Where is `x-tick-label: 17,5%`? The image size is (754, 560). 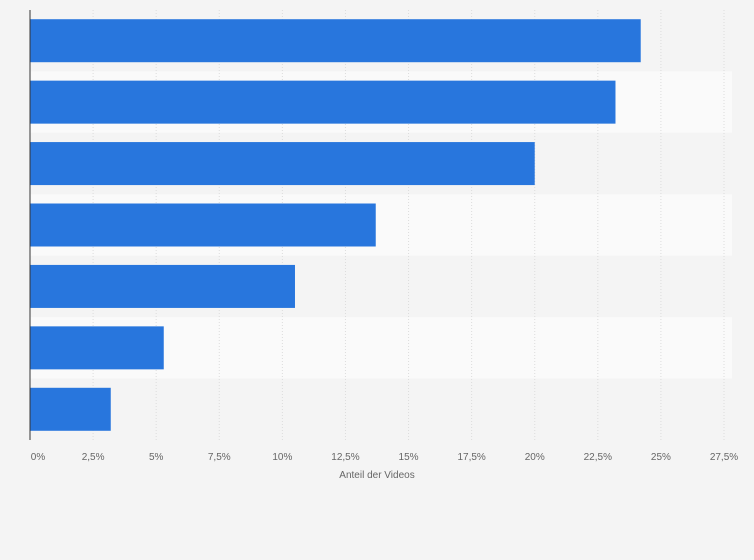
x-tick-label: 17,5% is located at coordinates (471, 457).